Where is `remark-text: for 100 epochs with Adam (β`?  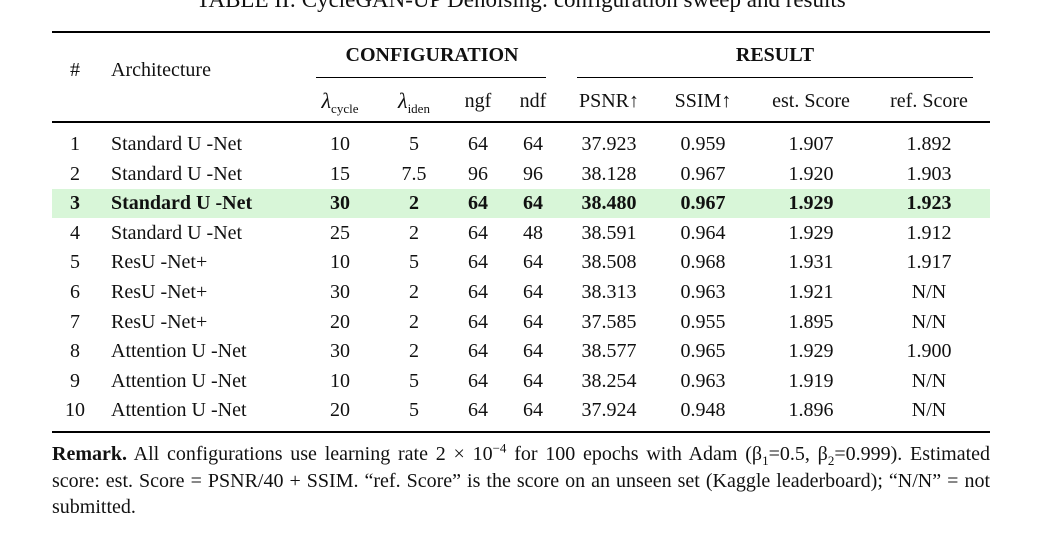 remark-text: for 100 epochs with Adam (β is located at coordinates (634, 454).